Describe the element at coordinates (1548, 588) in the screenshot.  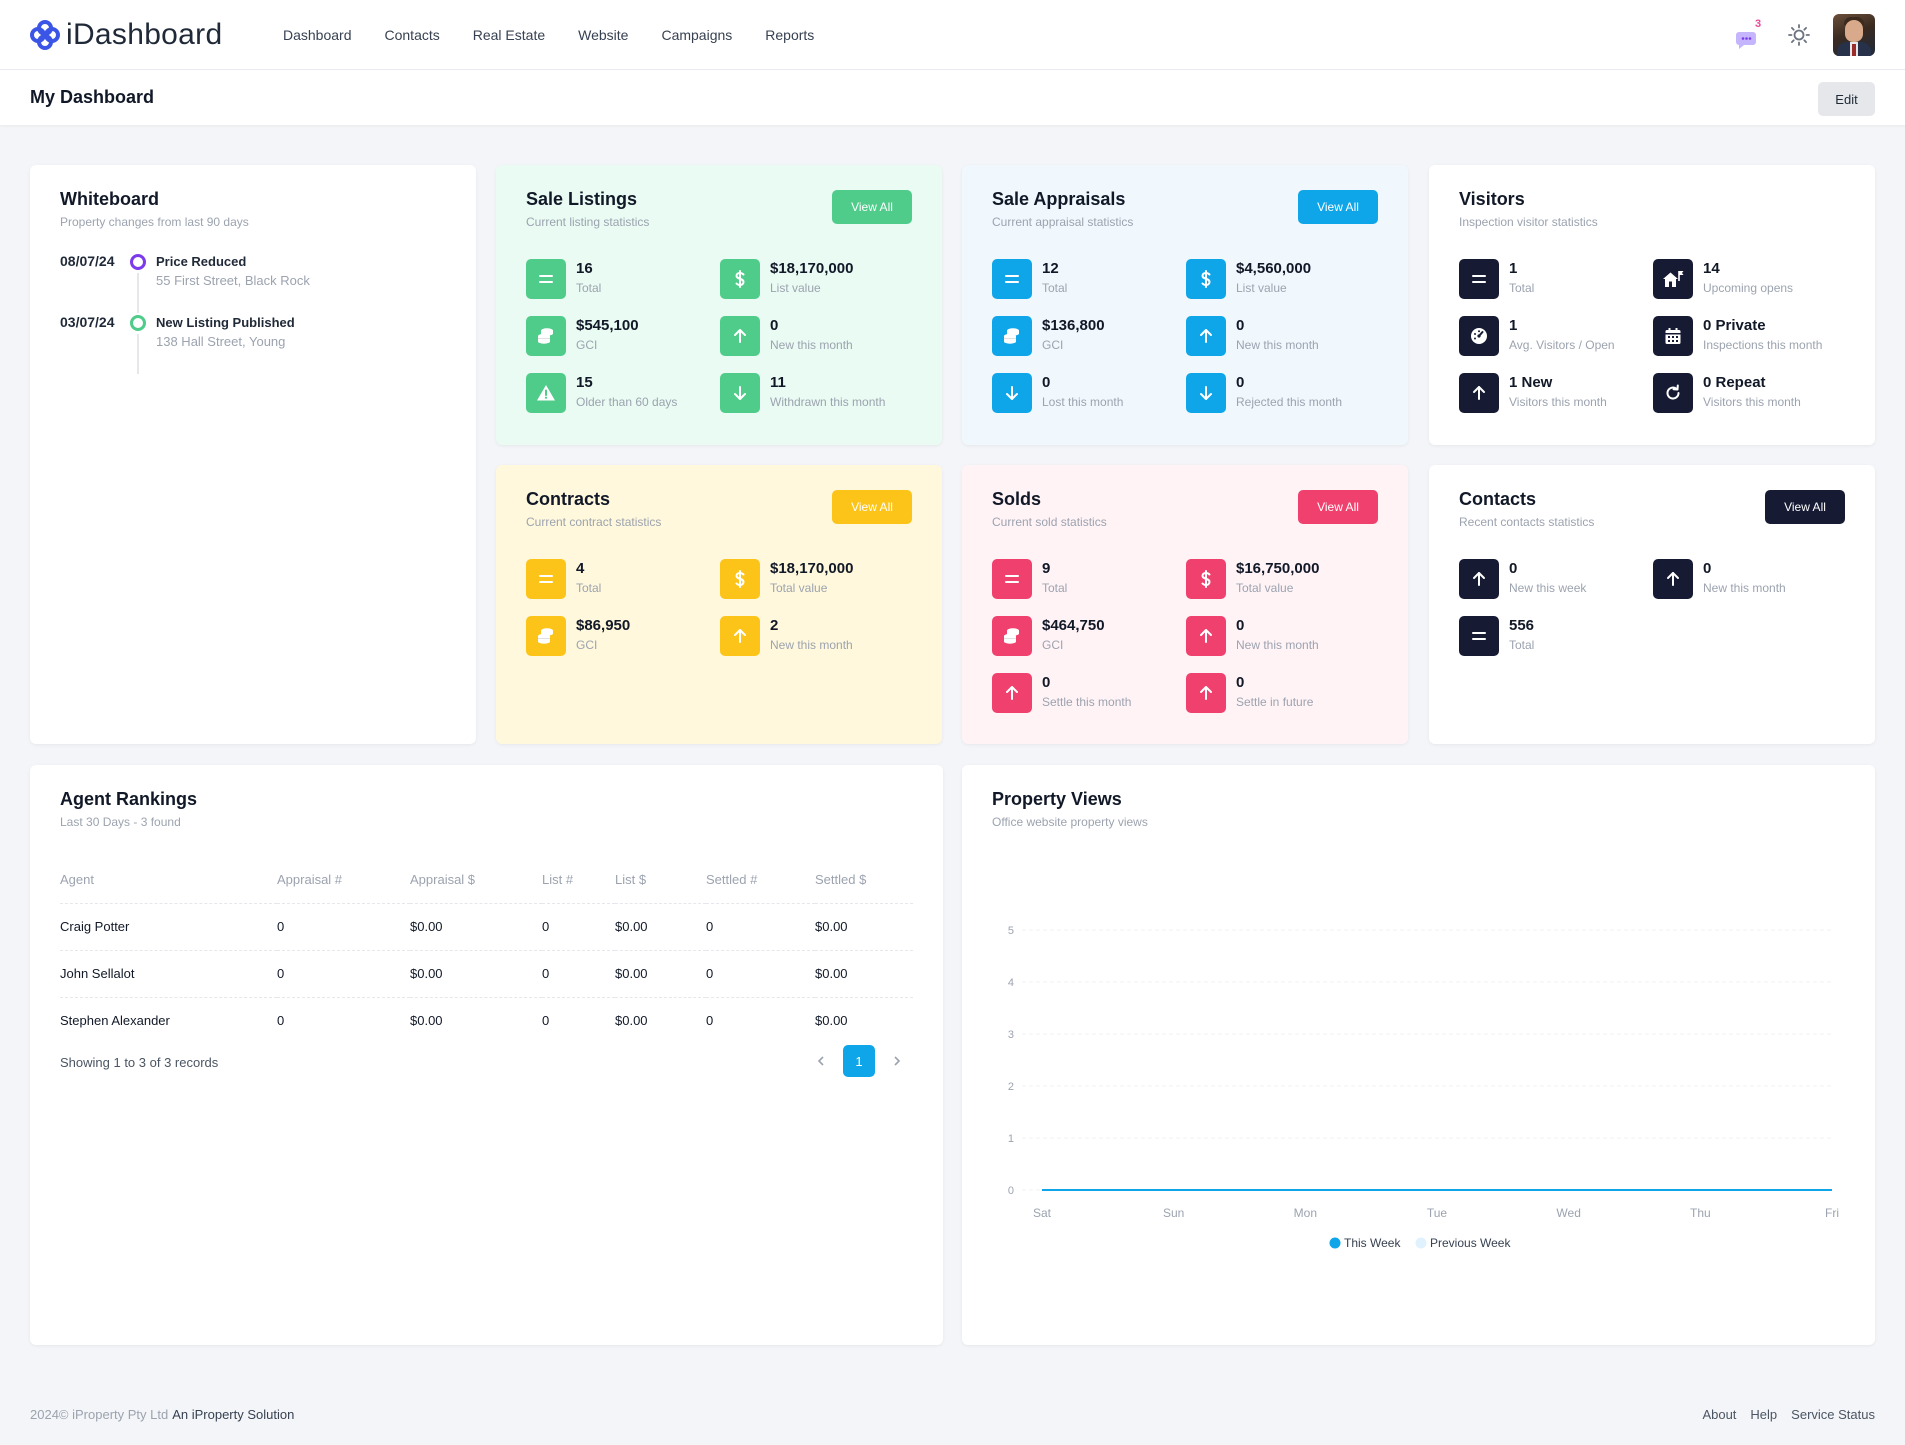
I see `stat-label: New this week` at that location.